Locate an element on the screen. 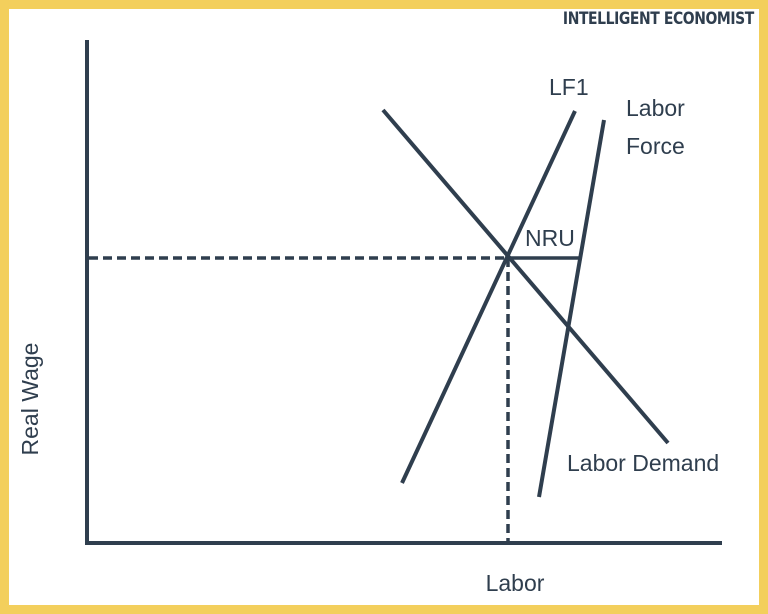  nru-label: NRU is located at coordinates (550, 238).